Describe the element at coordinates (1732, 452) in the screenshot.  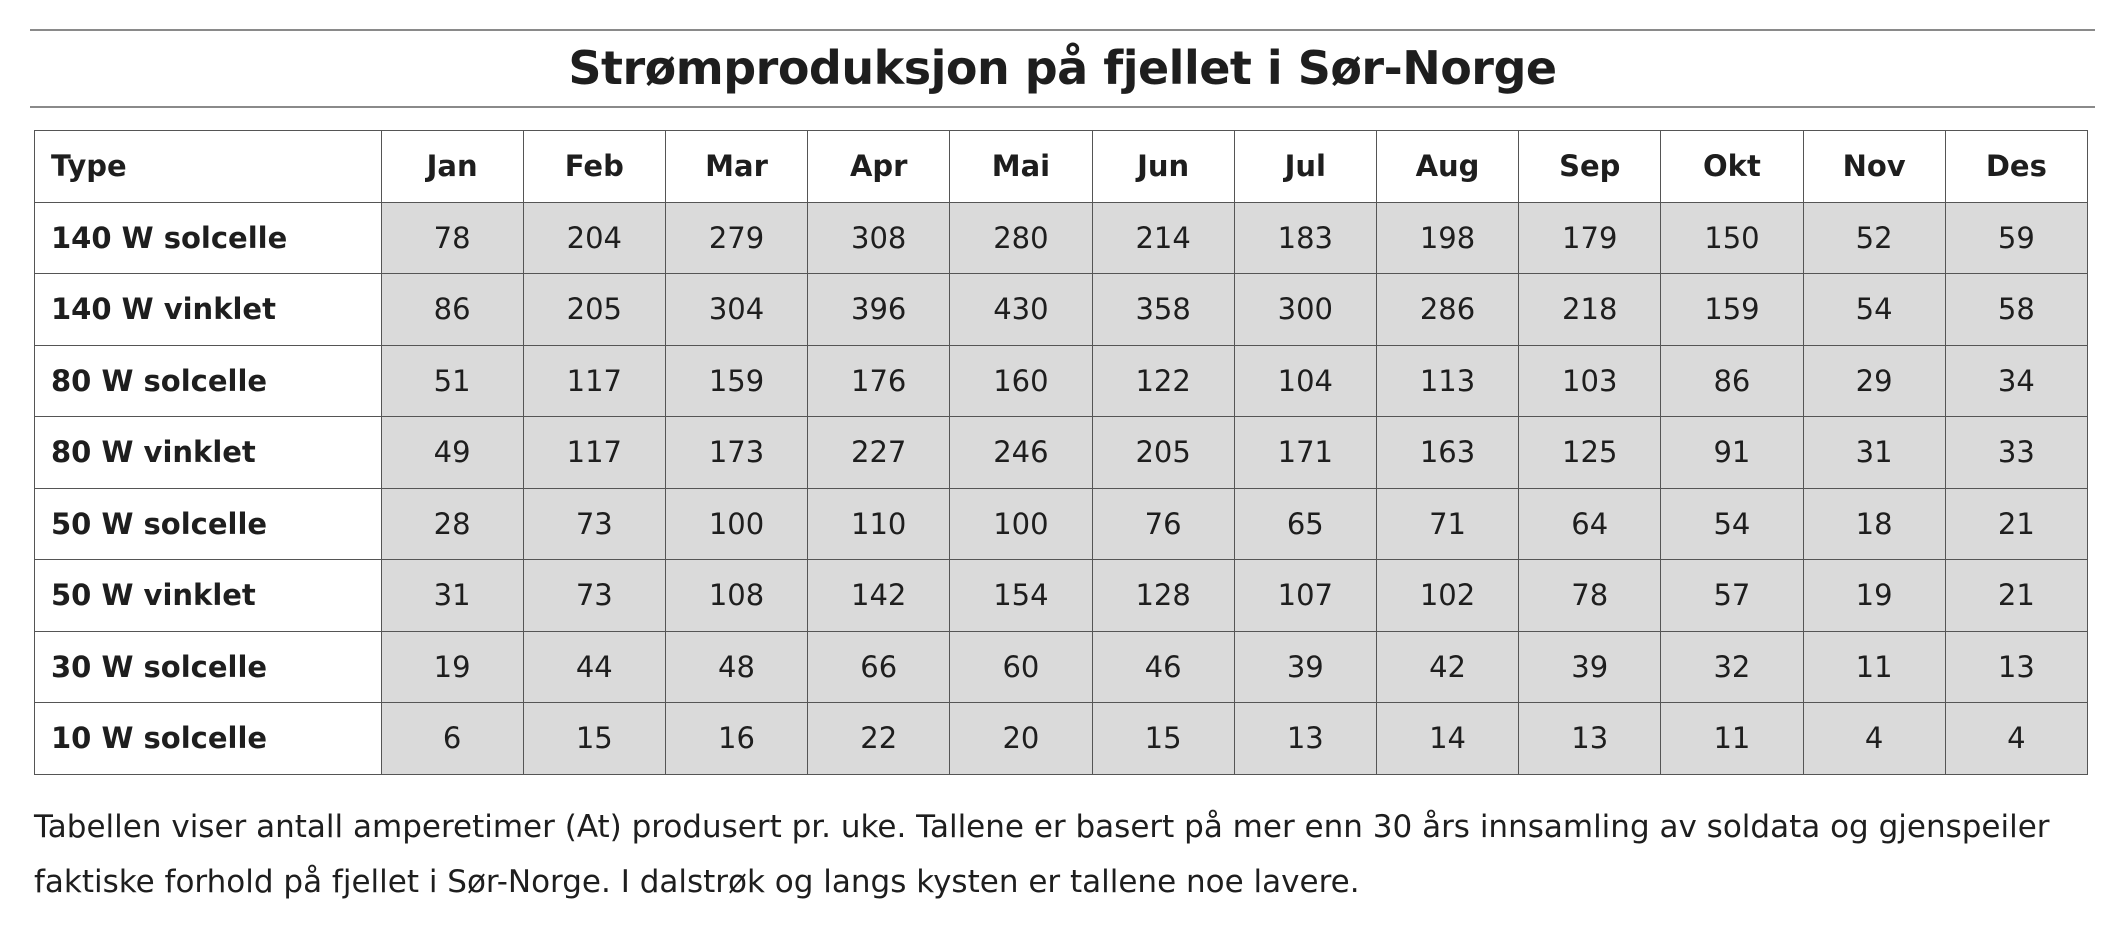
I see `table-cell: 91` at that location.